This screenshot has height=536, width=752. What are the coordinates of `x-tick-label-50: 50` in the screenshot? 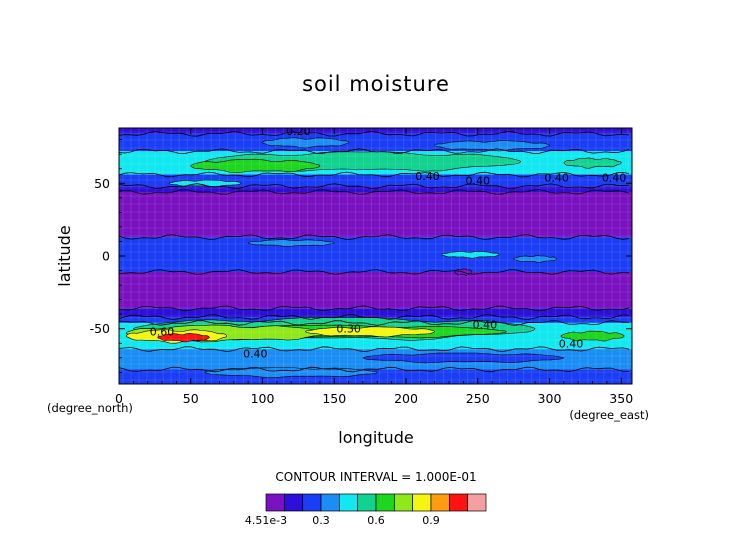 It's located at (191, 398).